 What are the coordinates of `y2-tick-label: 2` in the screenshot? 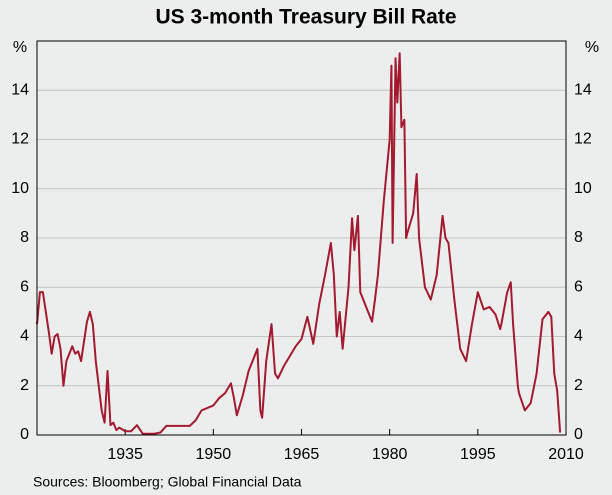 It's located at (578, 385).